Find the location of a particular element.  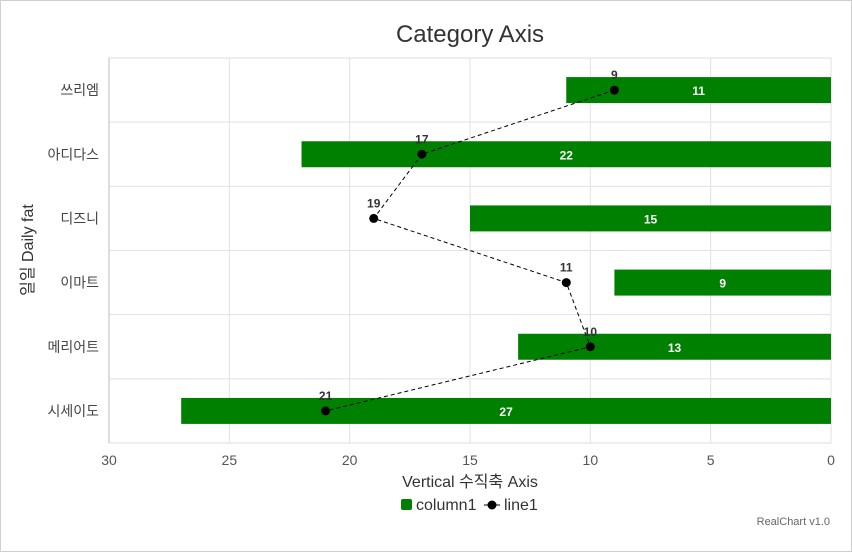

x-tick-label: 25 is located at coordinates (230, 460).